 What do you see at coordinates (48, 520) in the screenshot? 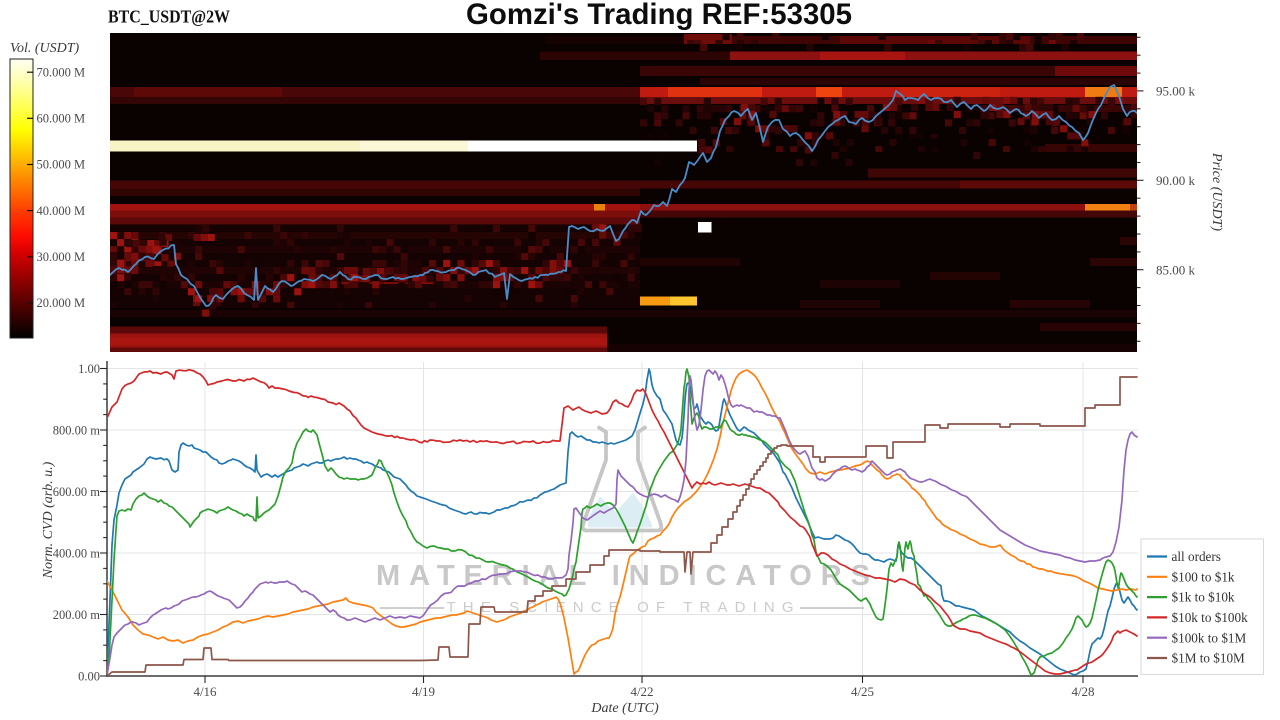
I see `svg-text: Norm. CVD (arb. u.)` at bounding box center [48, 520].